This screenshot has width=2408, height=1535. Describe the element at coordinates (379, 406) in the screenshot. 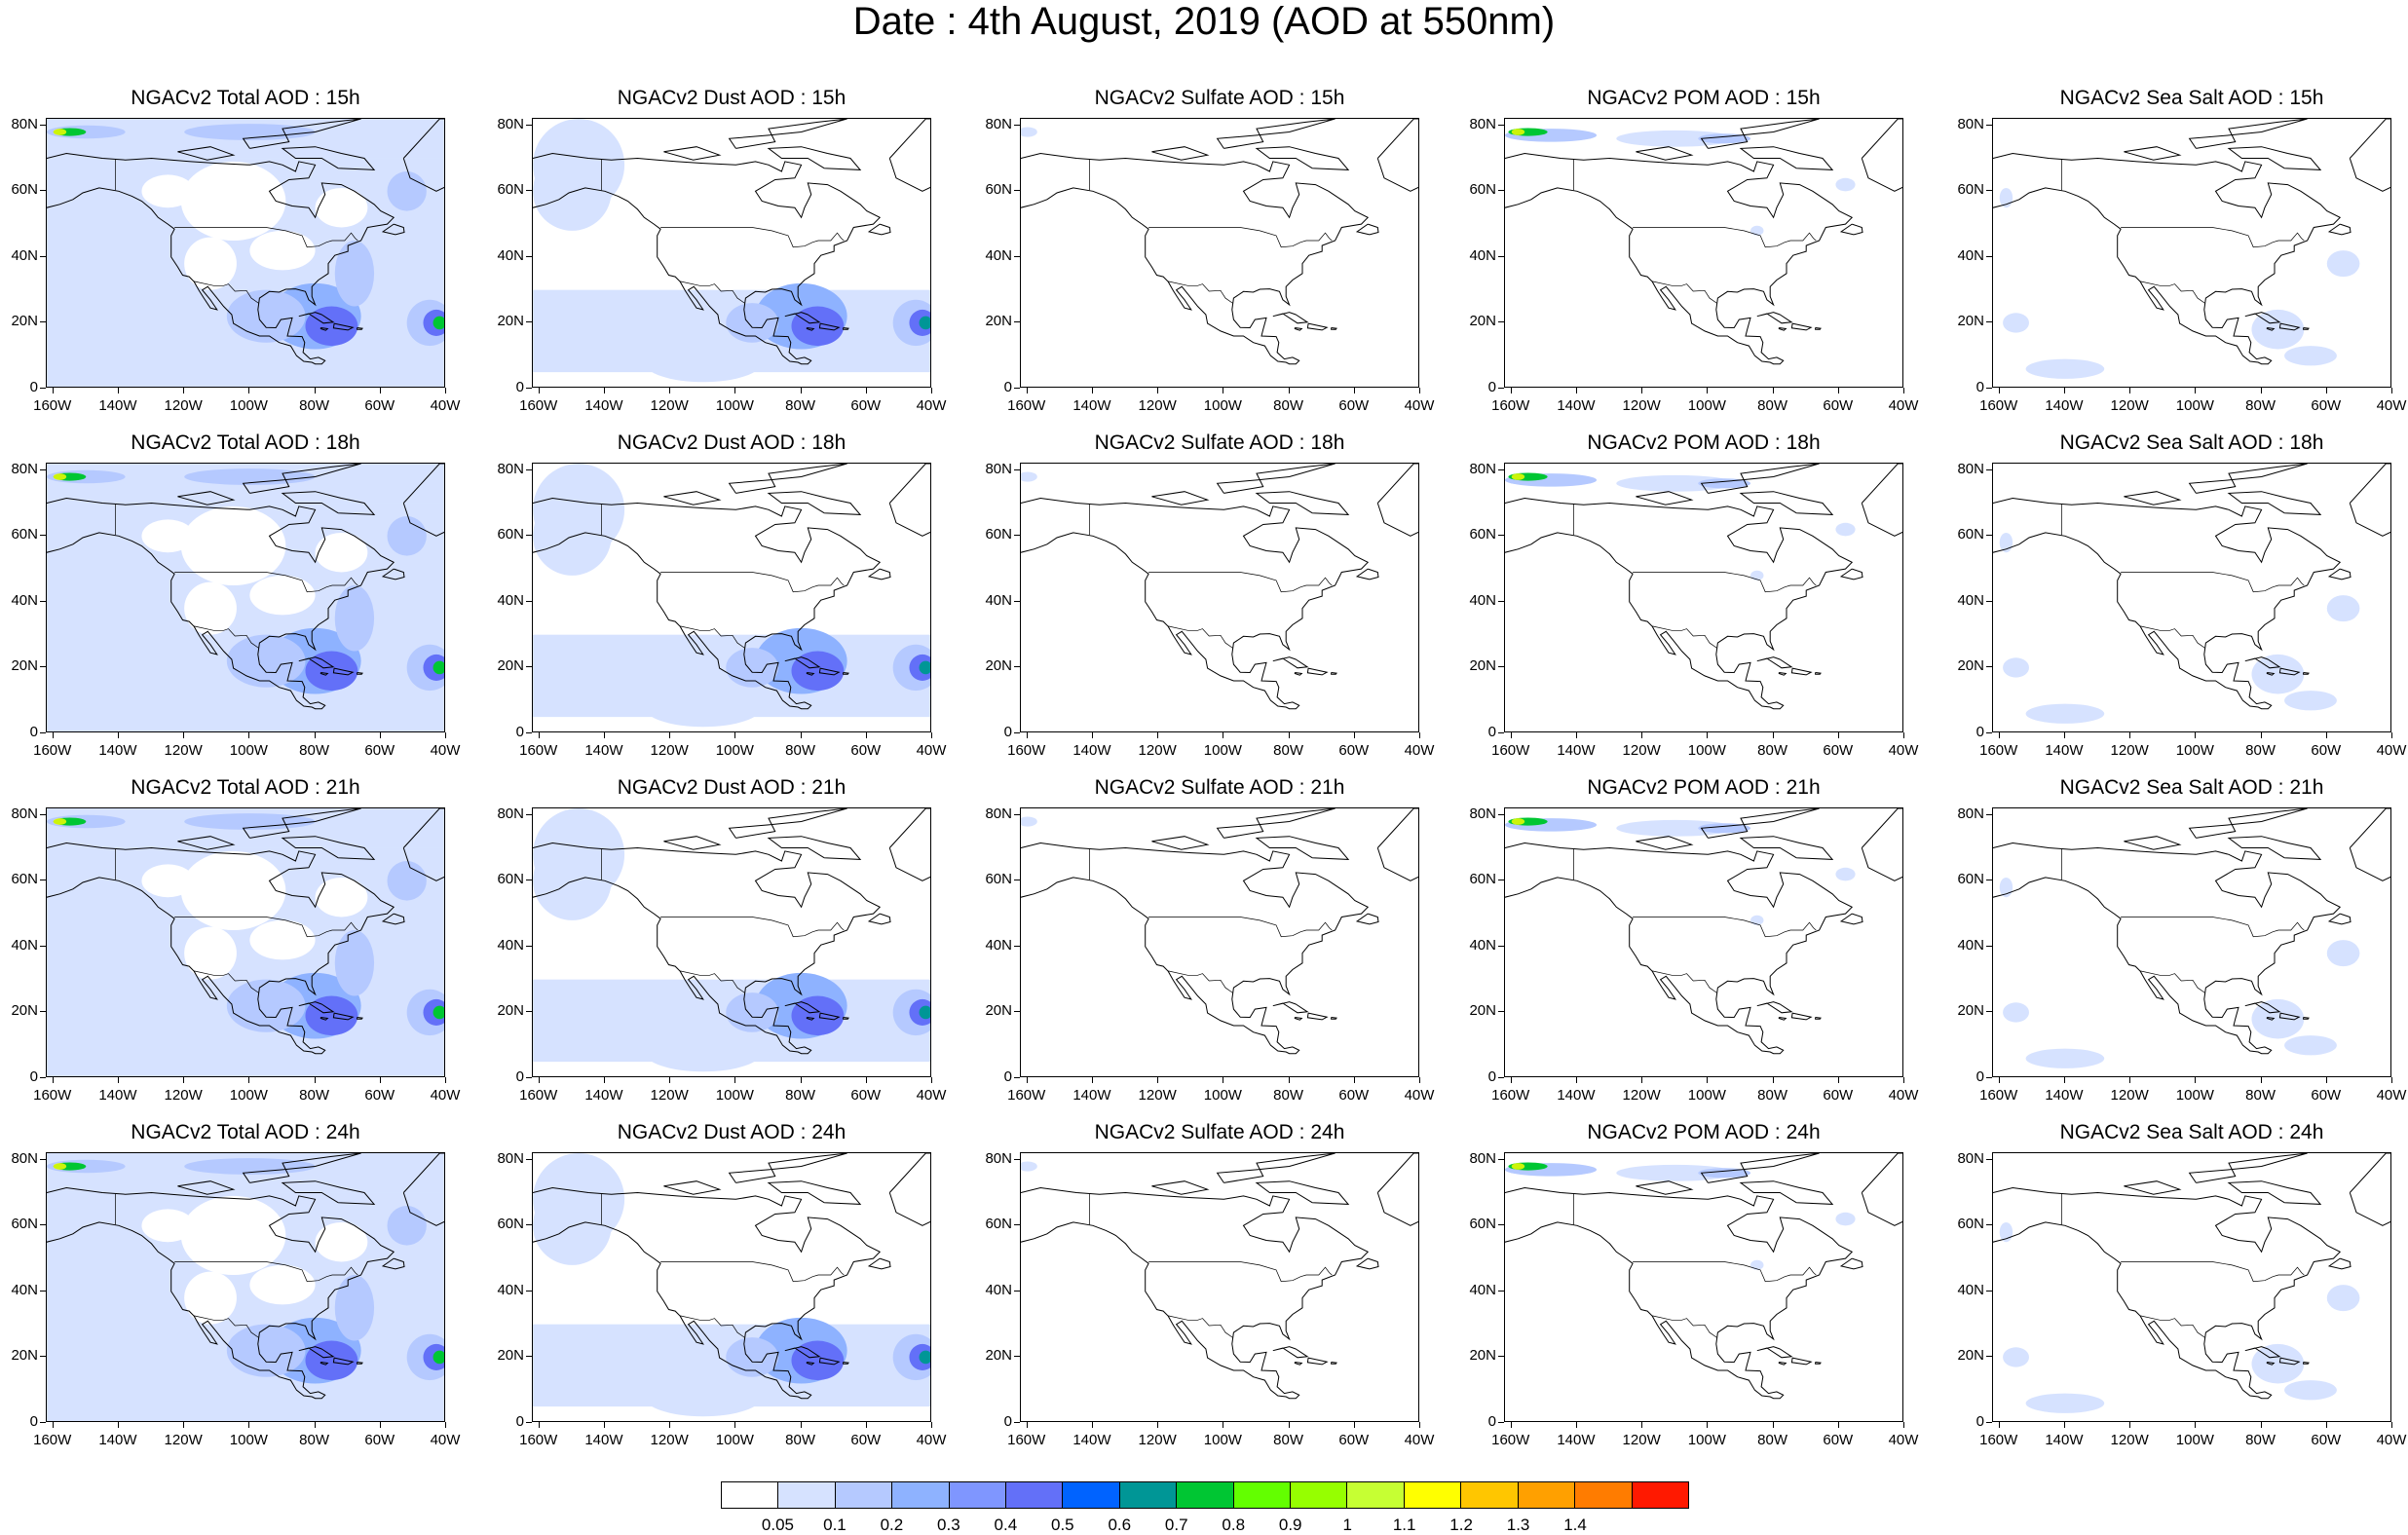

I see `lon-tick-label: 60W` at that location.